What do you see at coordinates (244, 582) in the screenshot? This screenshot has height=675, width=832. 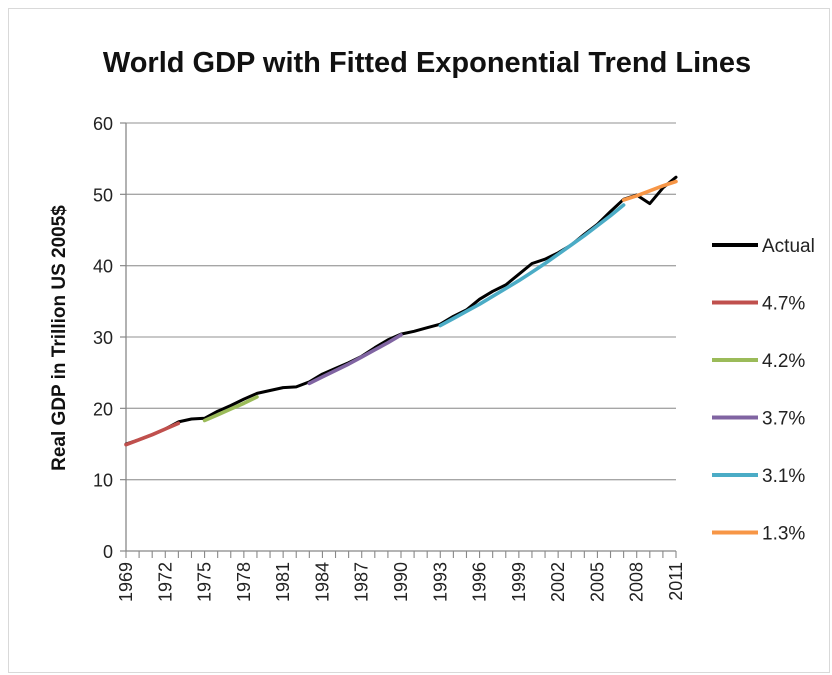 I see `x-tick-label: 1978` at bounding box center [244, 582].